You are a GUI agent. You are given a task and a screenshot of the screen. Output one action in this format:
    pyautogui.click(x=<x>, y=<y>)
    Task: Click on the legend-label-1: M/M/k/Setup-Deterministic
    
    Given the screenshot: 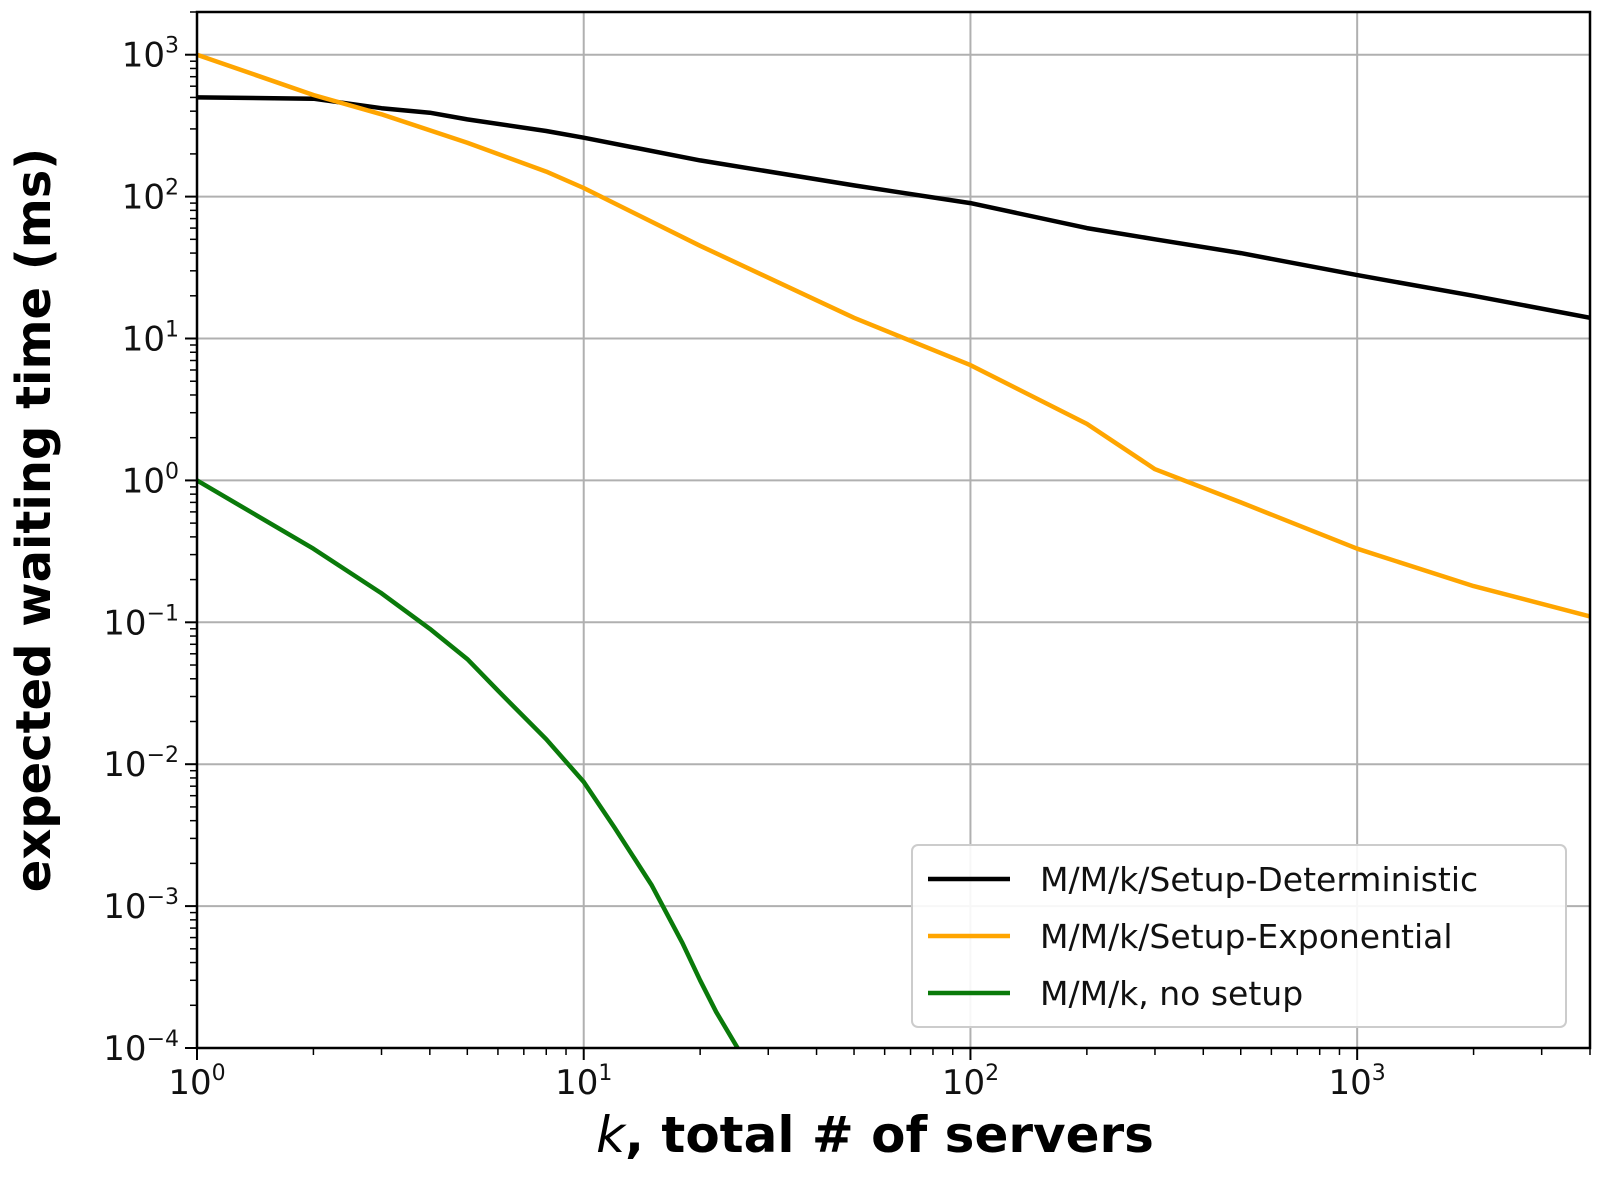 What is the action you would take?
    pyautogui.click(x=1259, y=879)
    